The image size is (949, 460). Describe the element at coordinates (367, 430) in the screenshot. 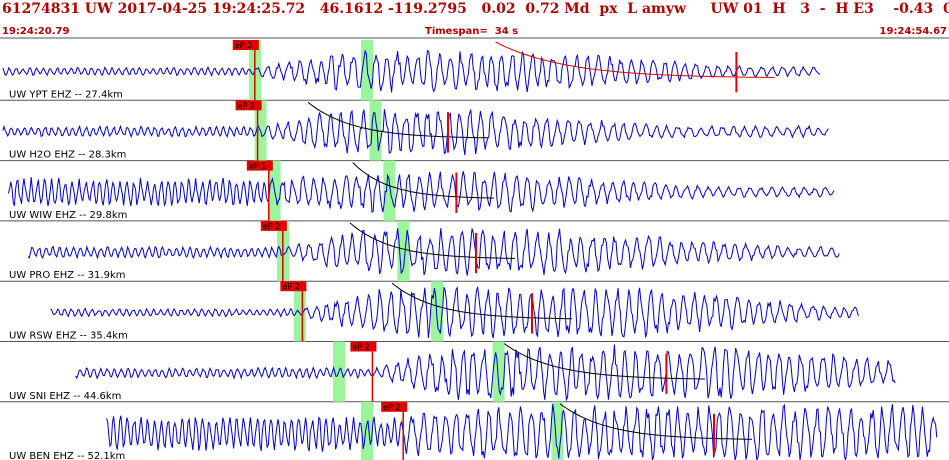

I see `p-window` at that location.